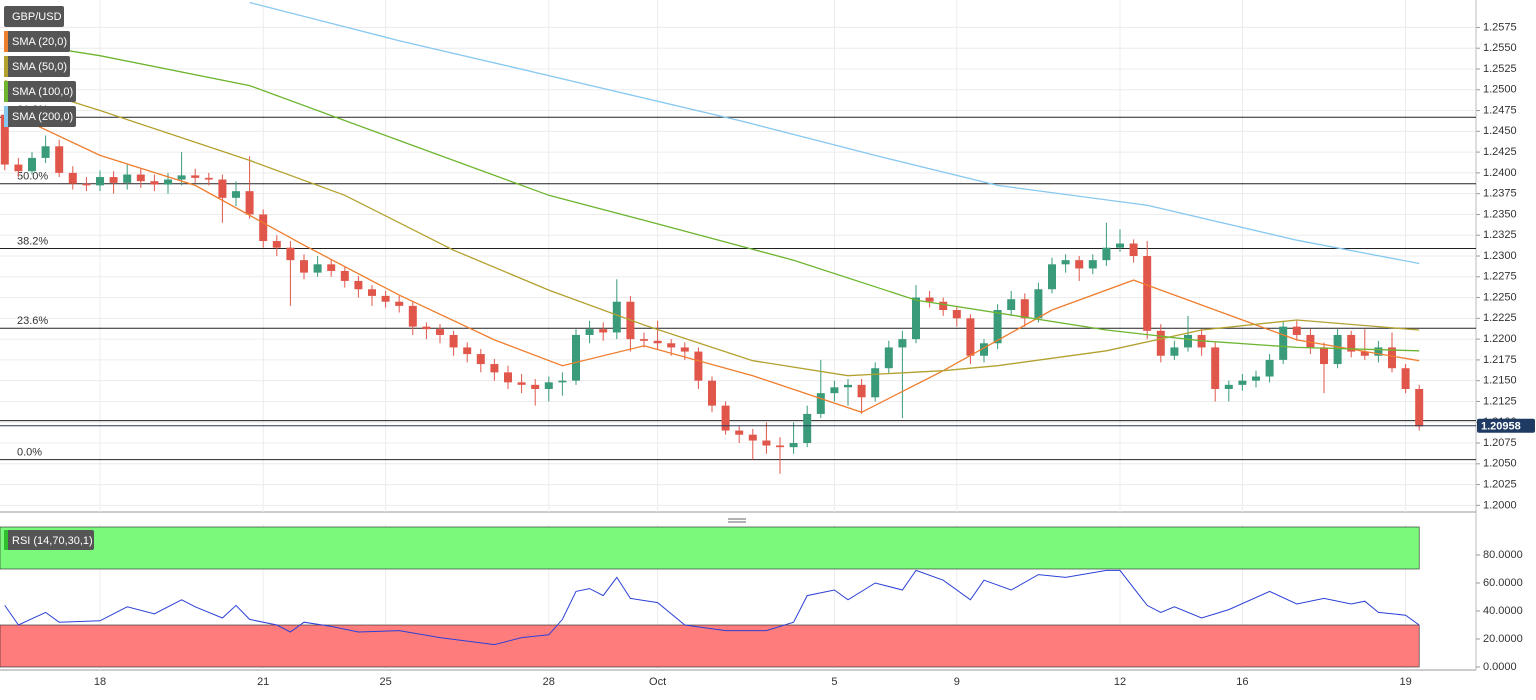  What do you see at coordinates (1500, 90) in the screenshot?
I see `y-tick-label: 1.2500` at bounding box center [1500, 90].